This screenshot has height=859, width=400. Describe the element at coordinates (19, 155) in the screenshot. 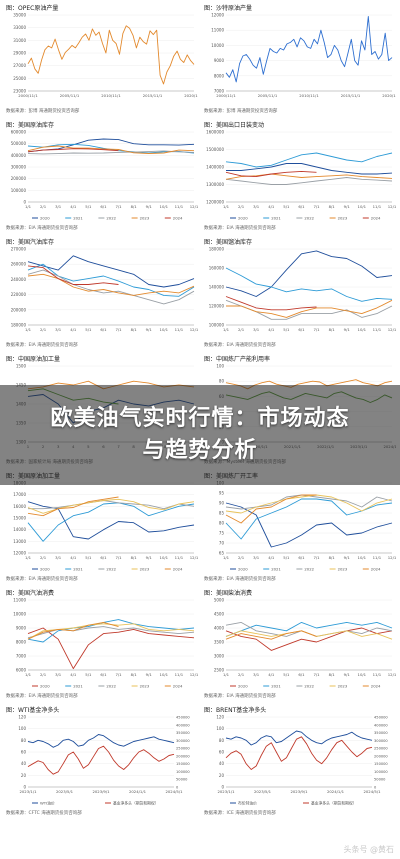

I see `y-tick-label: 400000` at that location.